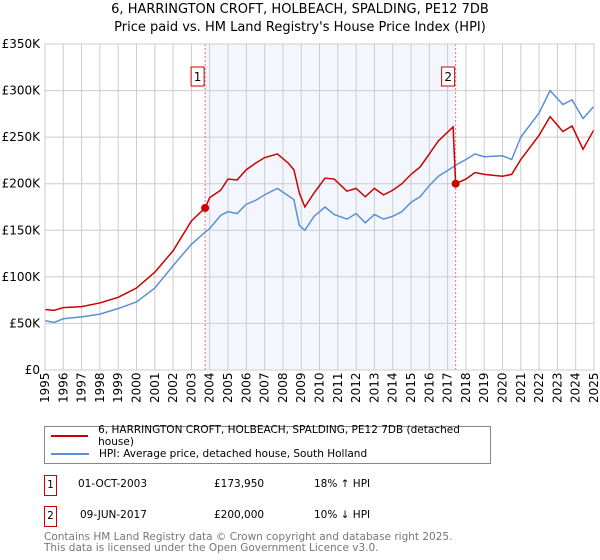 The width and height of the screenshot is (600, 560). Describe the element at coordinates (246, 387) in the screenshot. I see `x-tick-label: 2006` at that location.